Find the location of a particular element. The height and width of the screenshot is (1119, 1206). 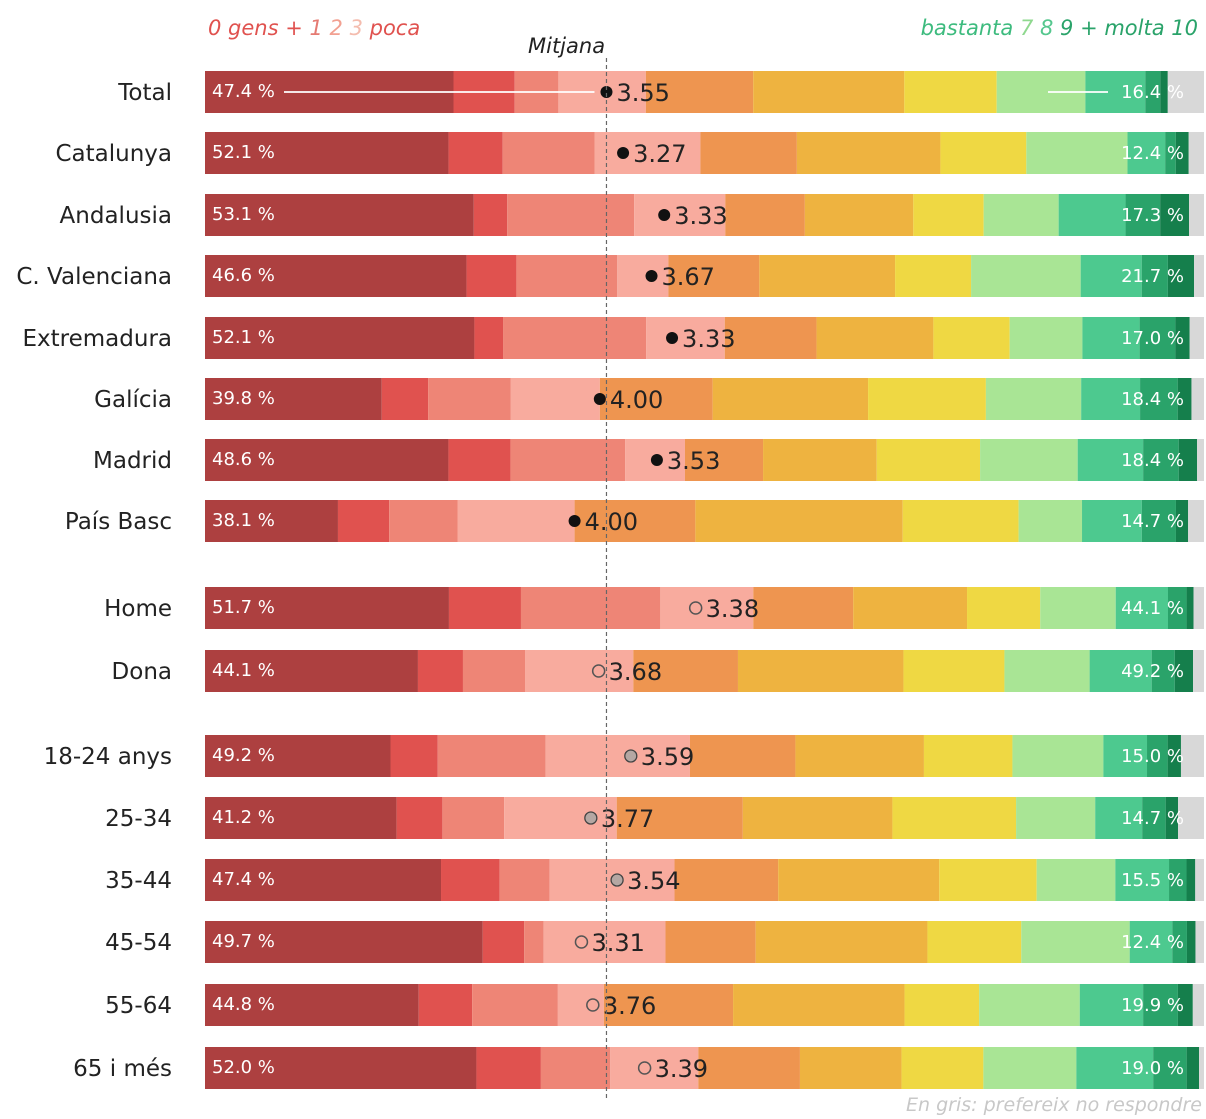

row-label: Galícia is located at coordinates (133, 400).